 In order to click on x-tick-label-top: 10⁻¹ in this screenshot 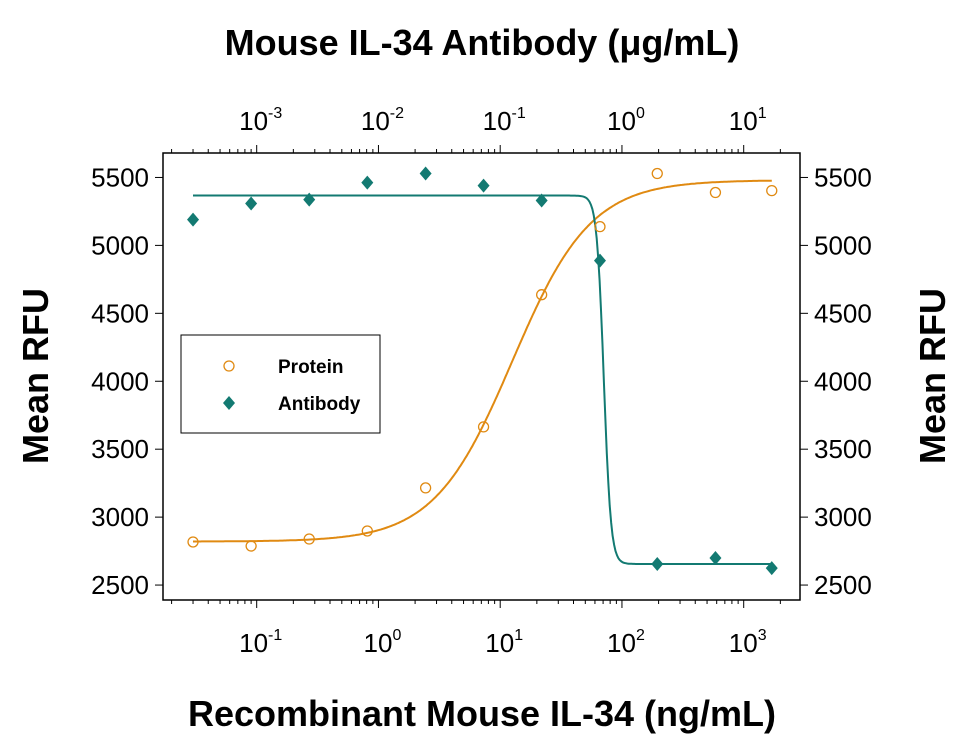, I will do `click(504, 120)`.